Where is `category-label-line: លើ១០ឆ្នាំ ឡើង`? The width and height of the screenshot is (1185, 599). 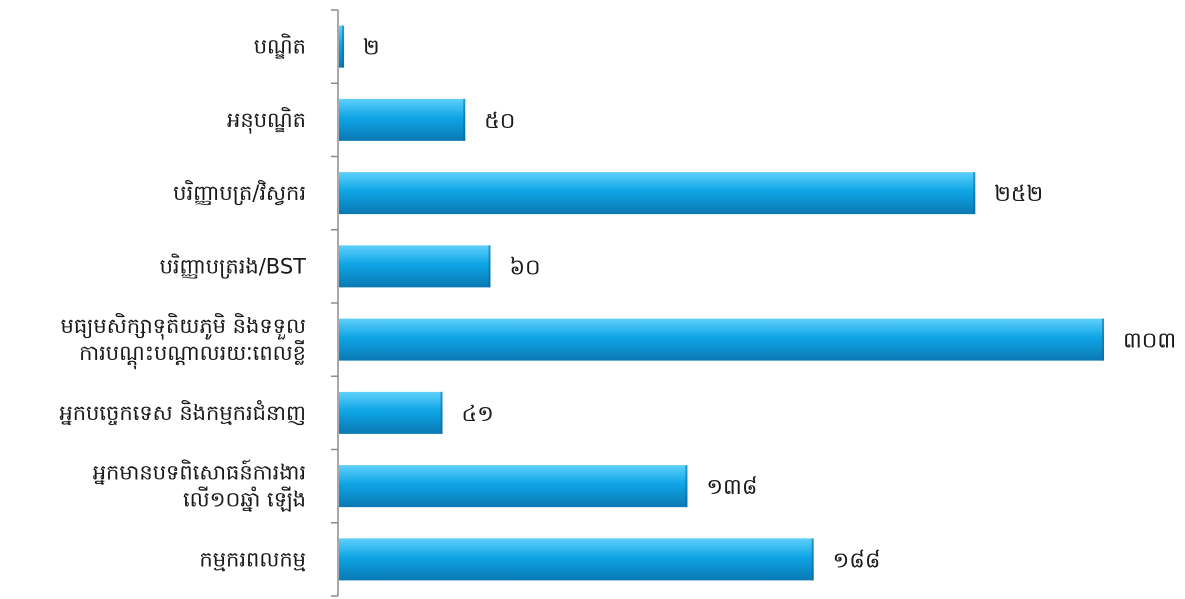 category-label-line: លើ១០ឆ្នាំ ឡើង is located at coordinates (244, 500).